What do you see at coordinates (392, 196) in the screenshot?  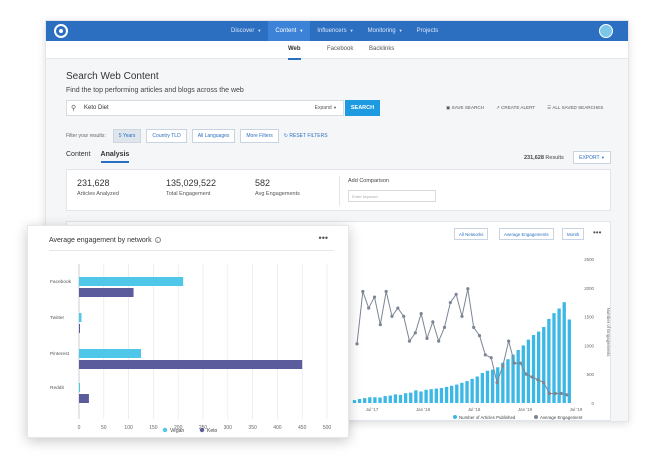 I see `compare-input: Enter keyword` at bounding box center [392, 196].